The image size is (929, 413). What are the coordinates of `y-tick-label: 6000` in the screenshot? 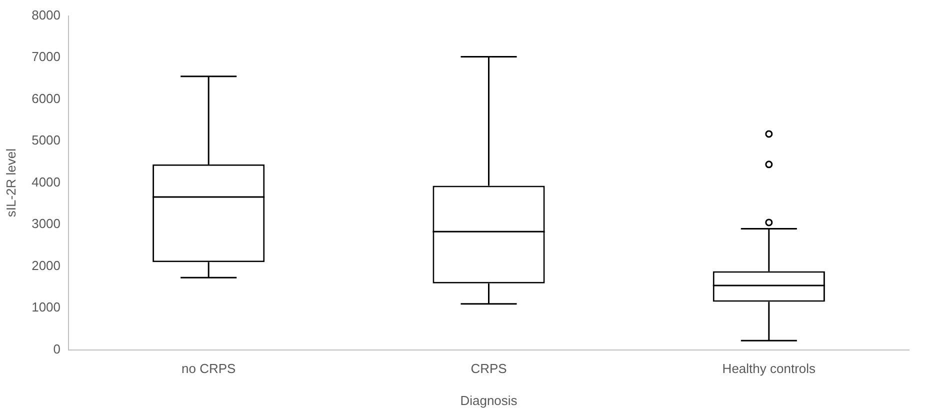 It's located at (46, 98).